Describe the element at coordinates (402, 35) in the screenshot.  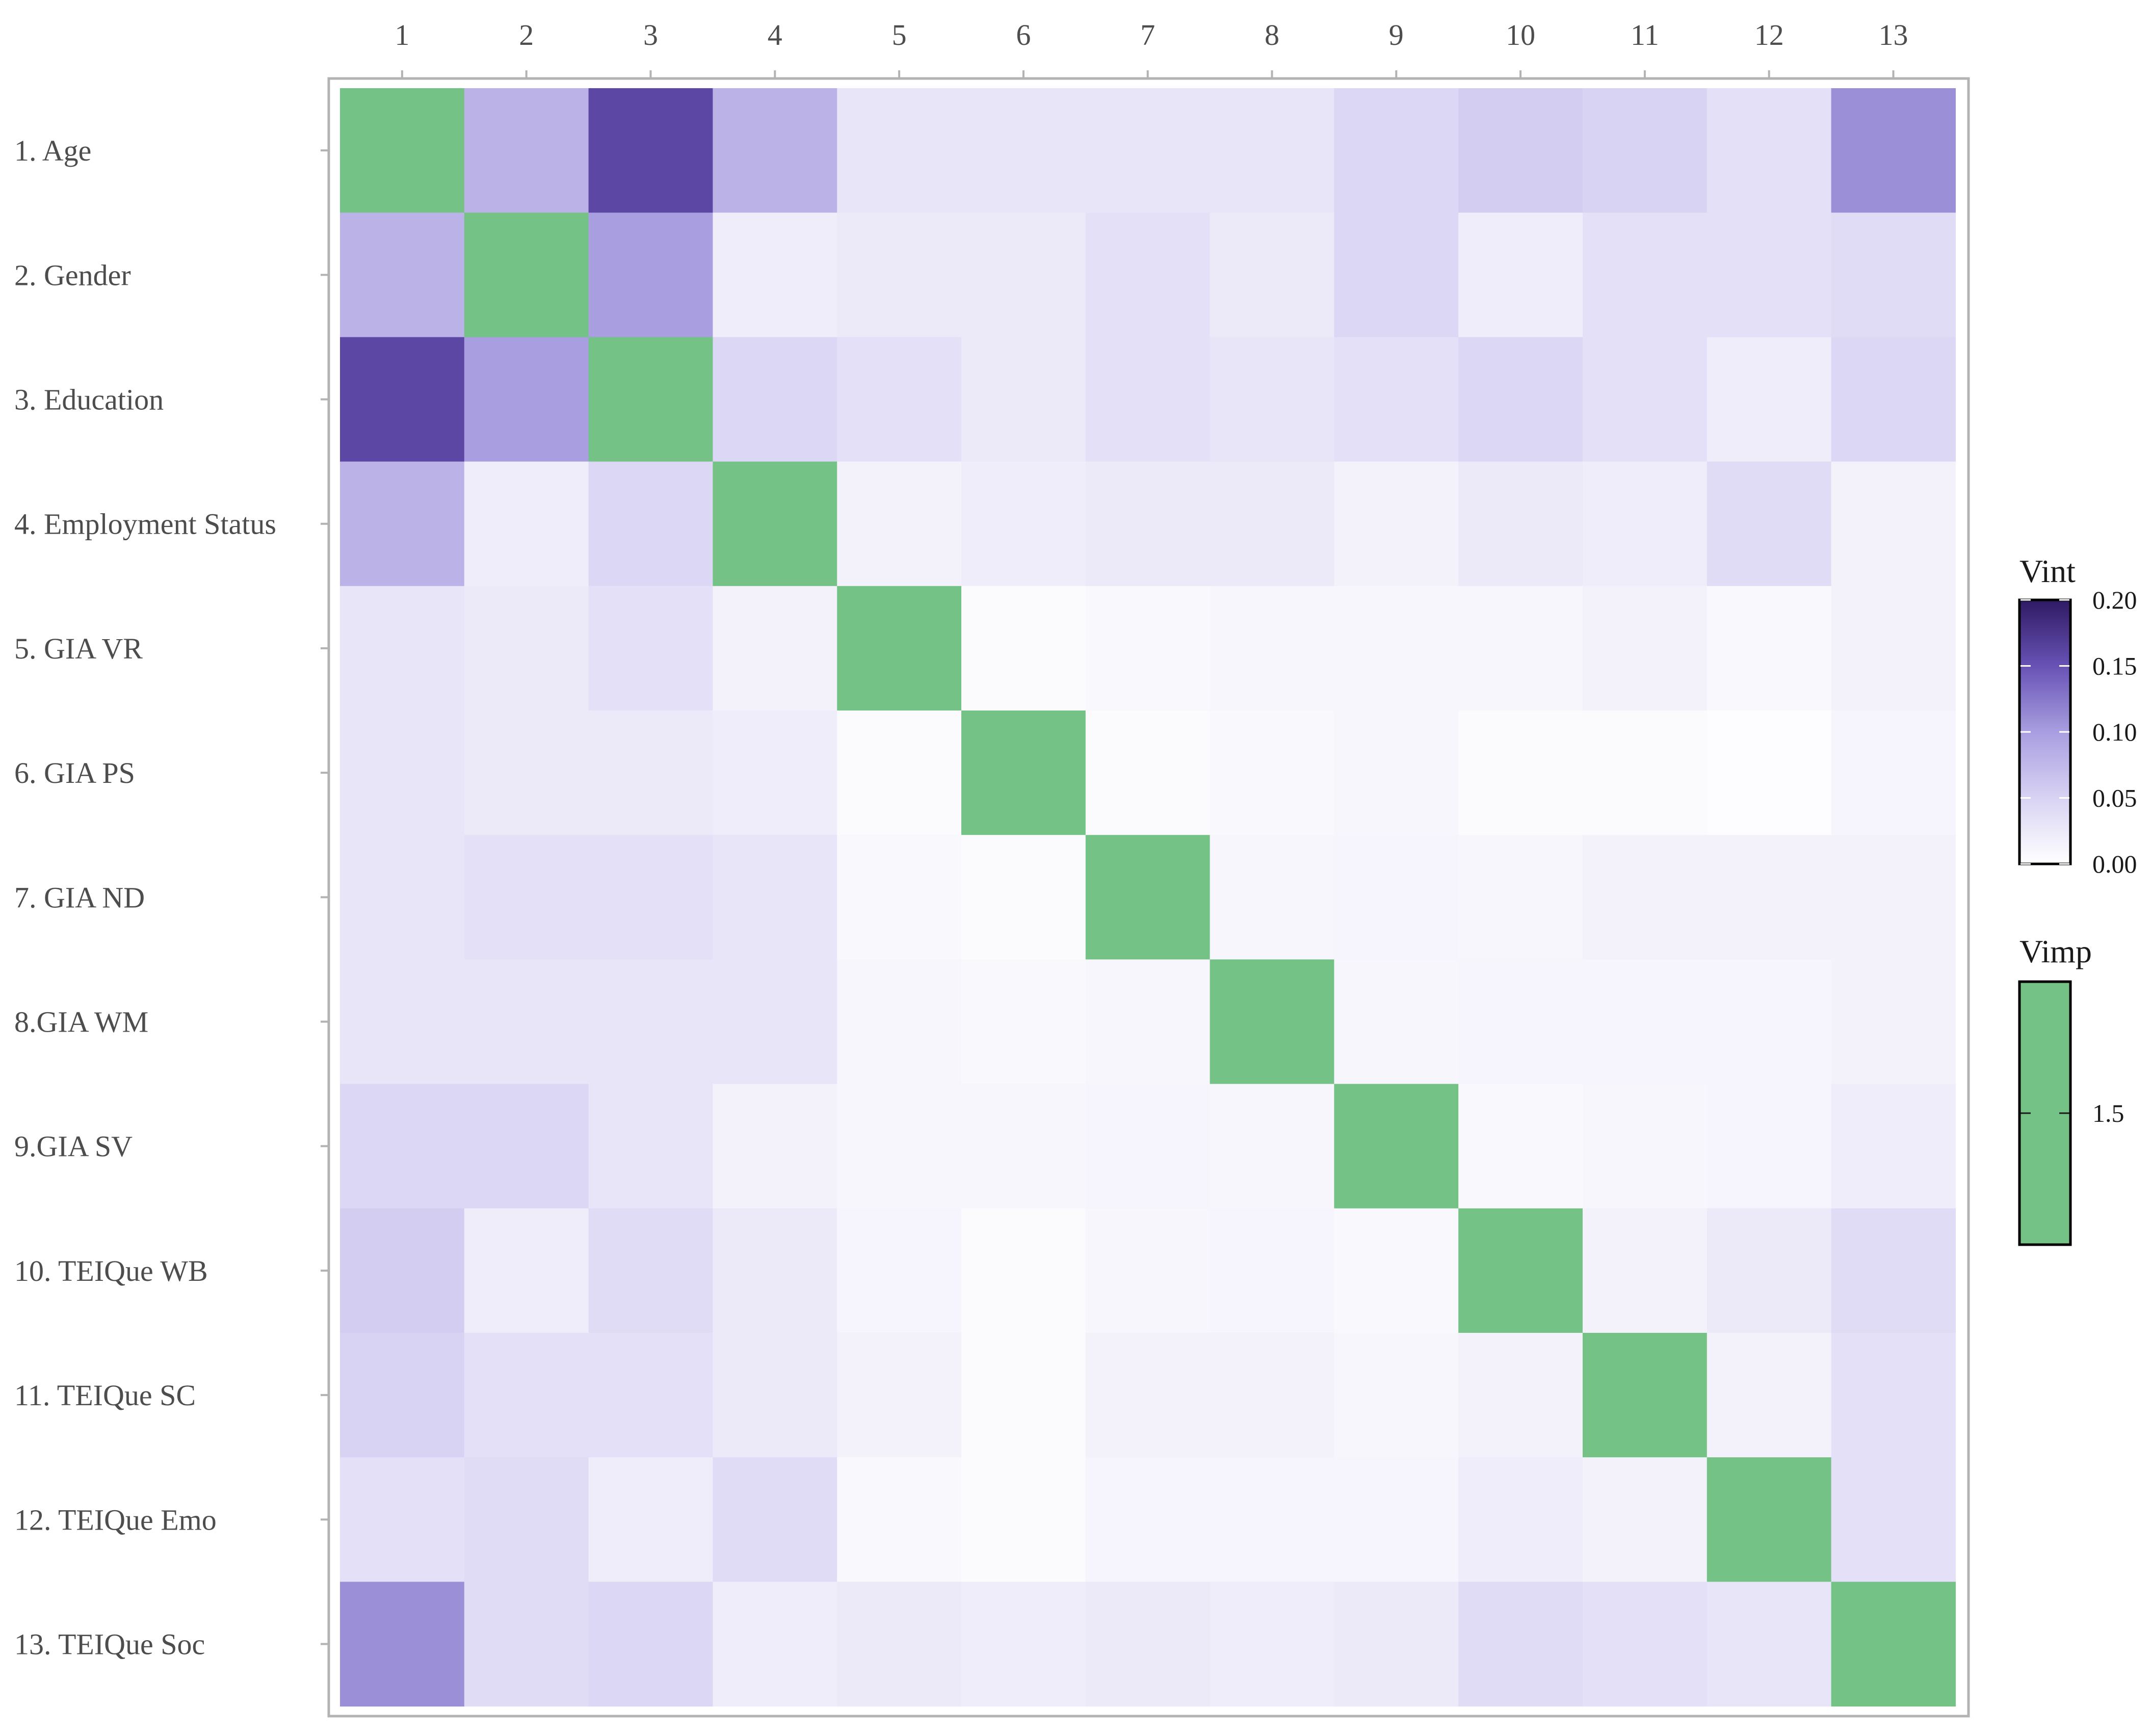
I see `x-tick-label: 1` at that location.